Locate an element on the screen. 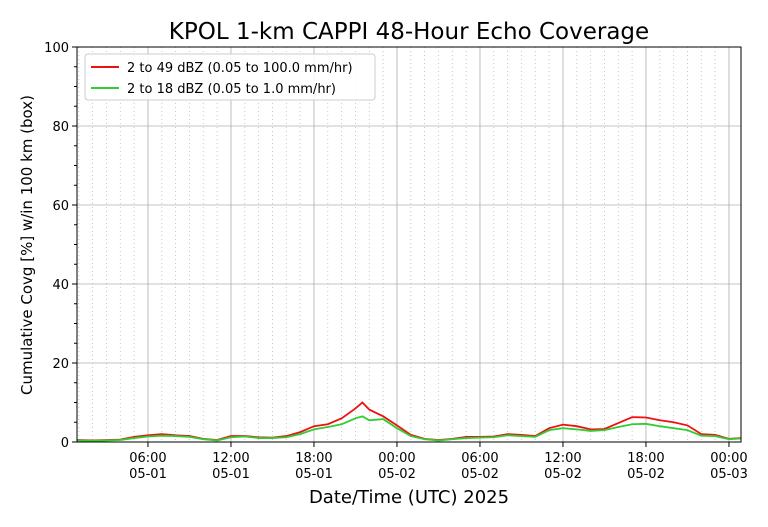  y-tick-label: 0 is located at coordinates (65, 443).